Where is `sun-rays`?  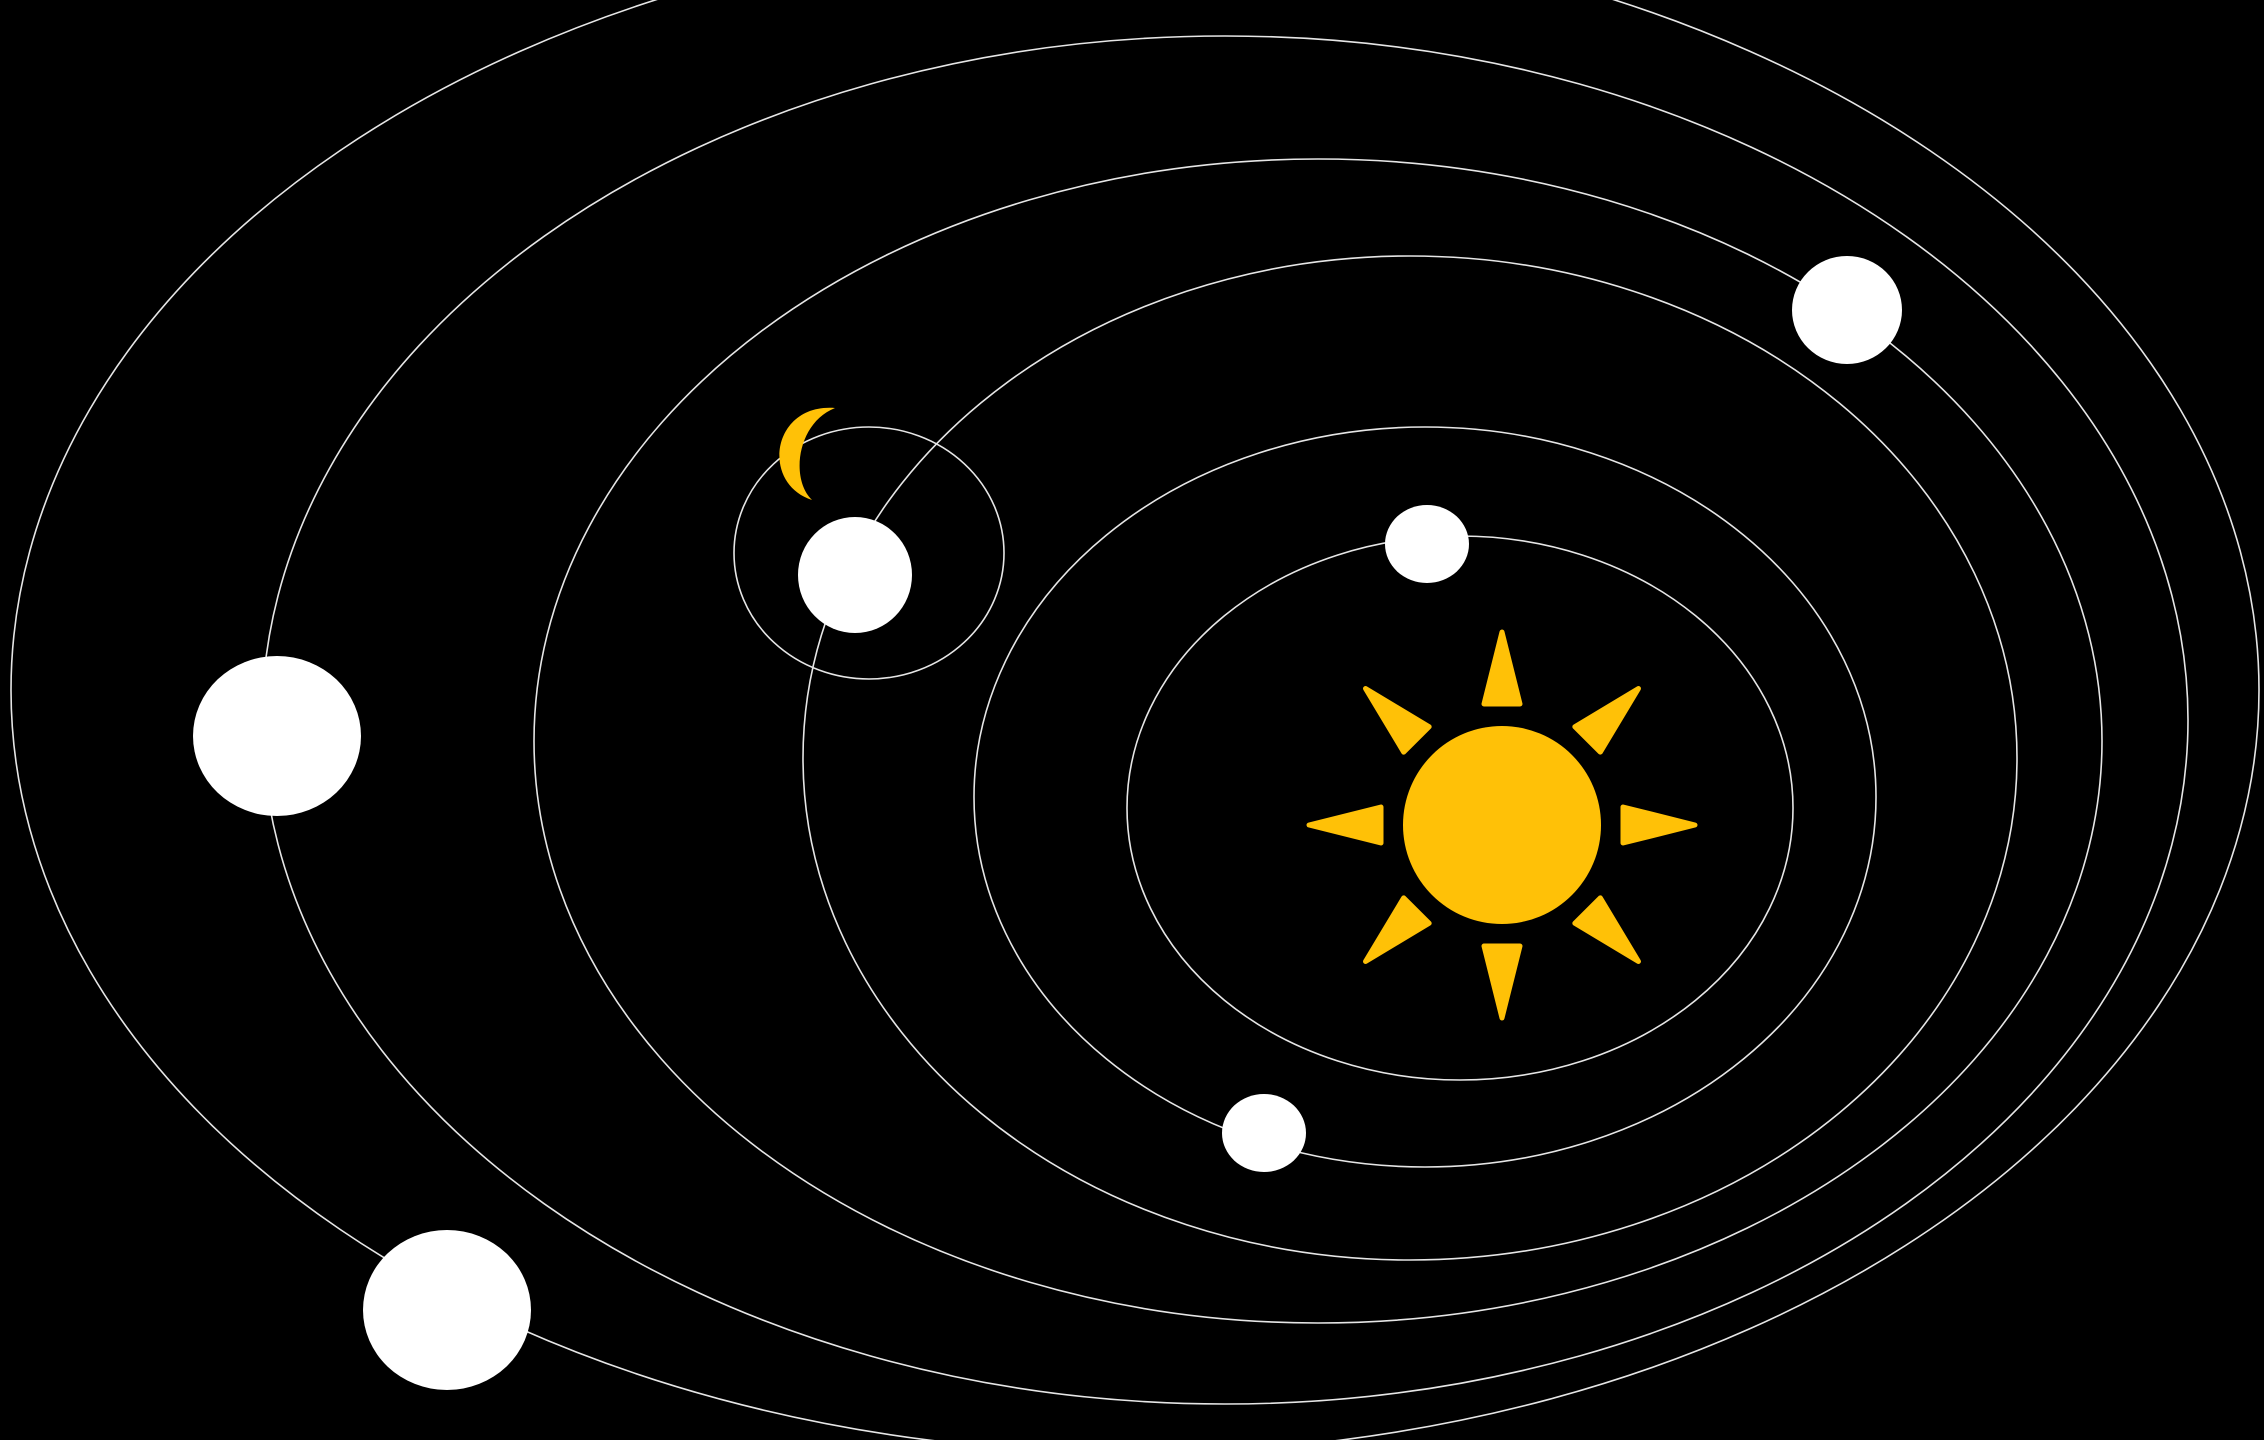
sun-rays is located at coordinates (1502, 825).